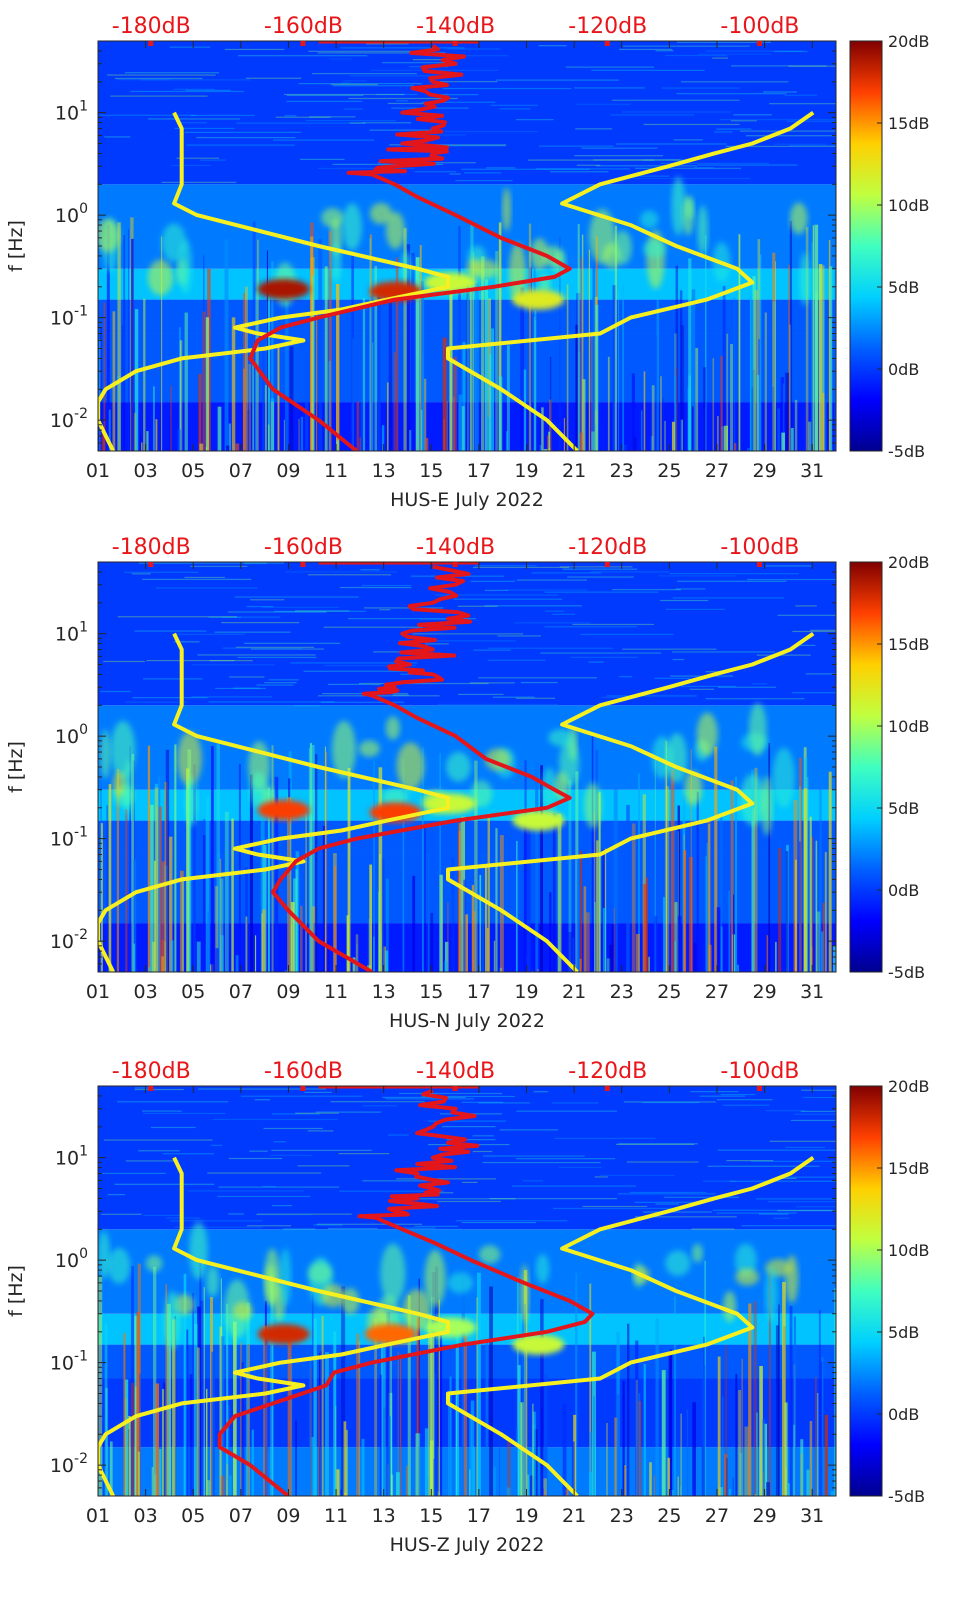  What do you see at coordinates (526, 471) in the screenshot?
I see `x-tick-label: 19` at bounding box center [526, 471].